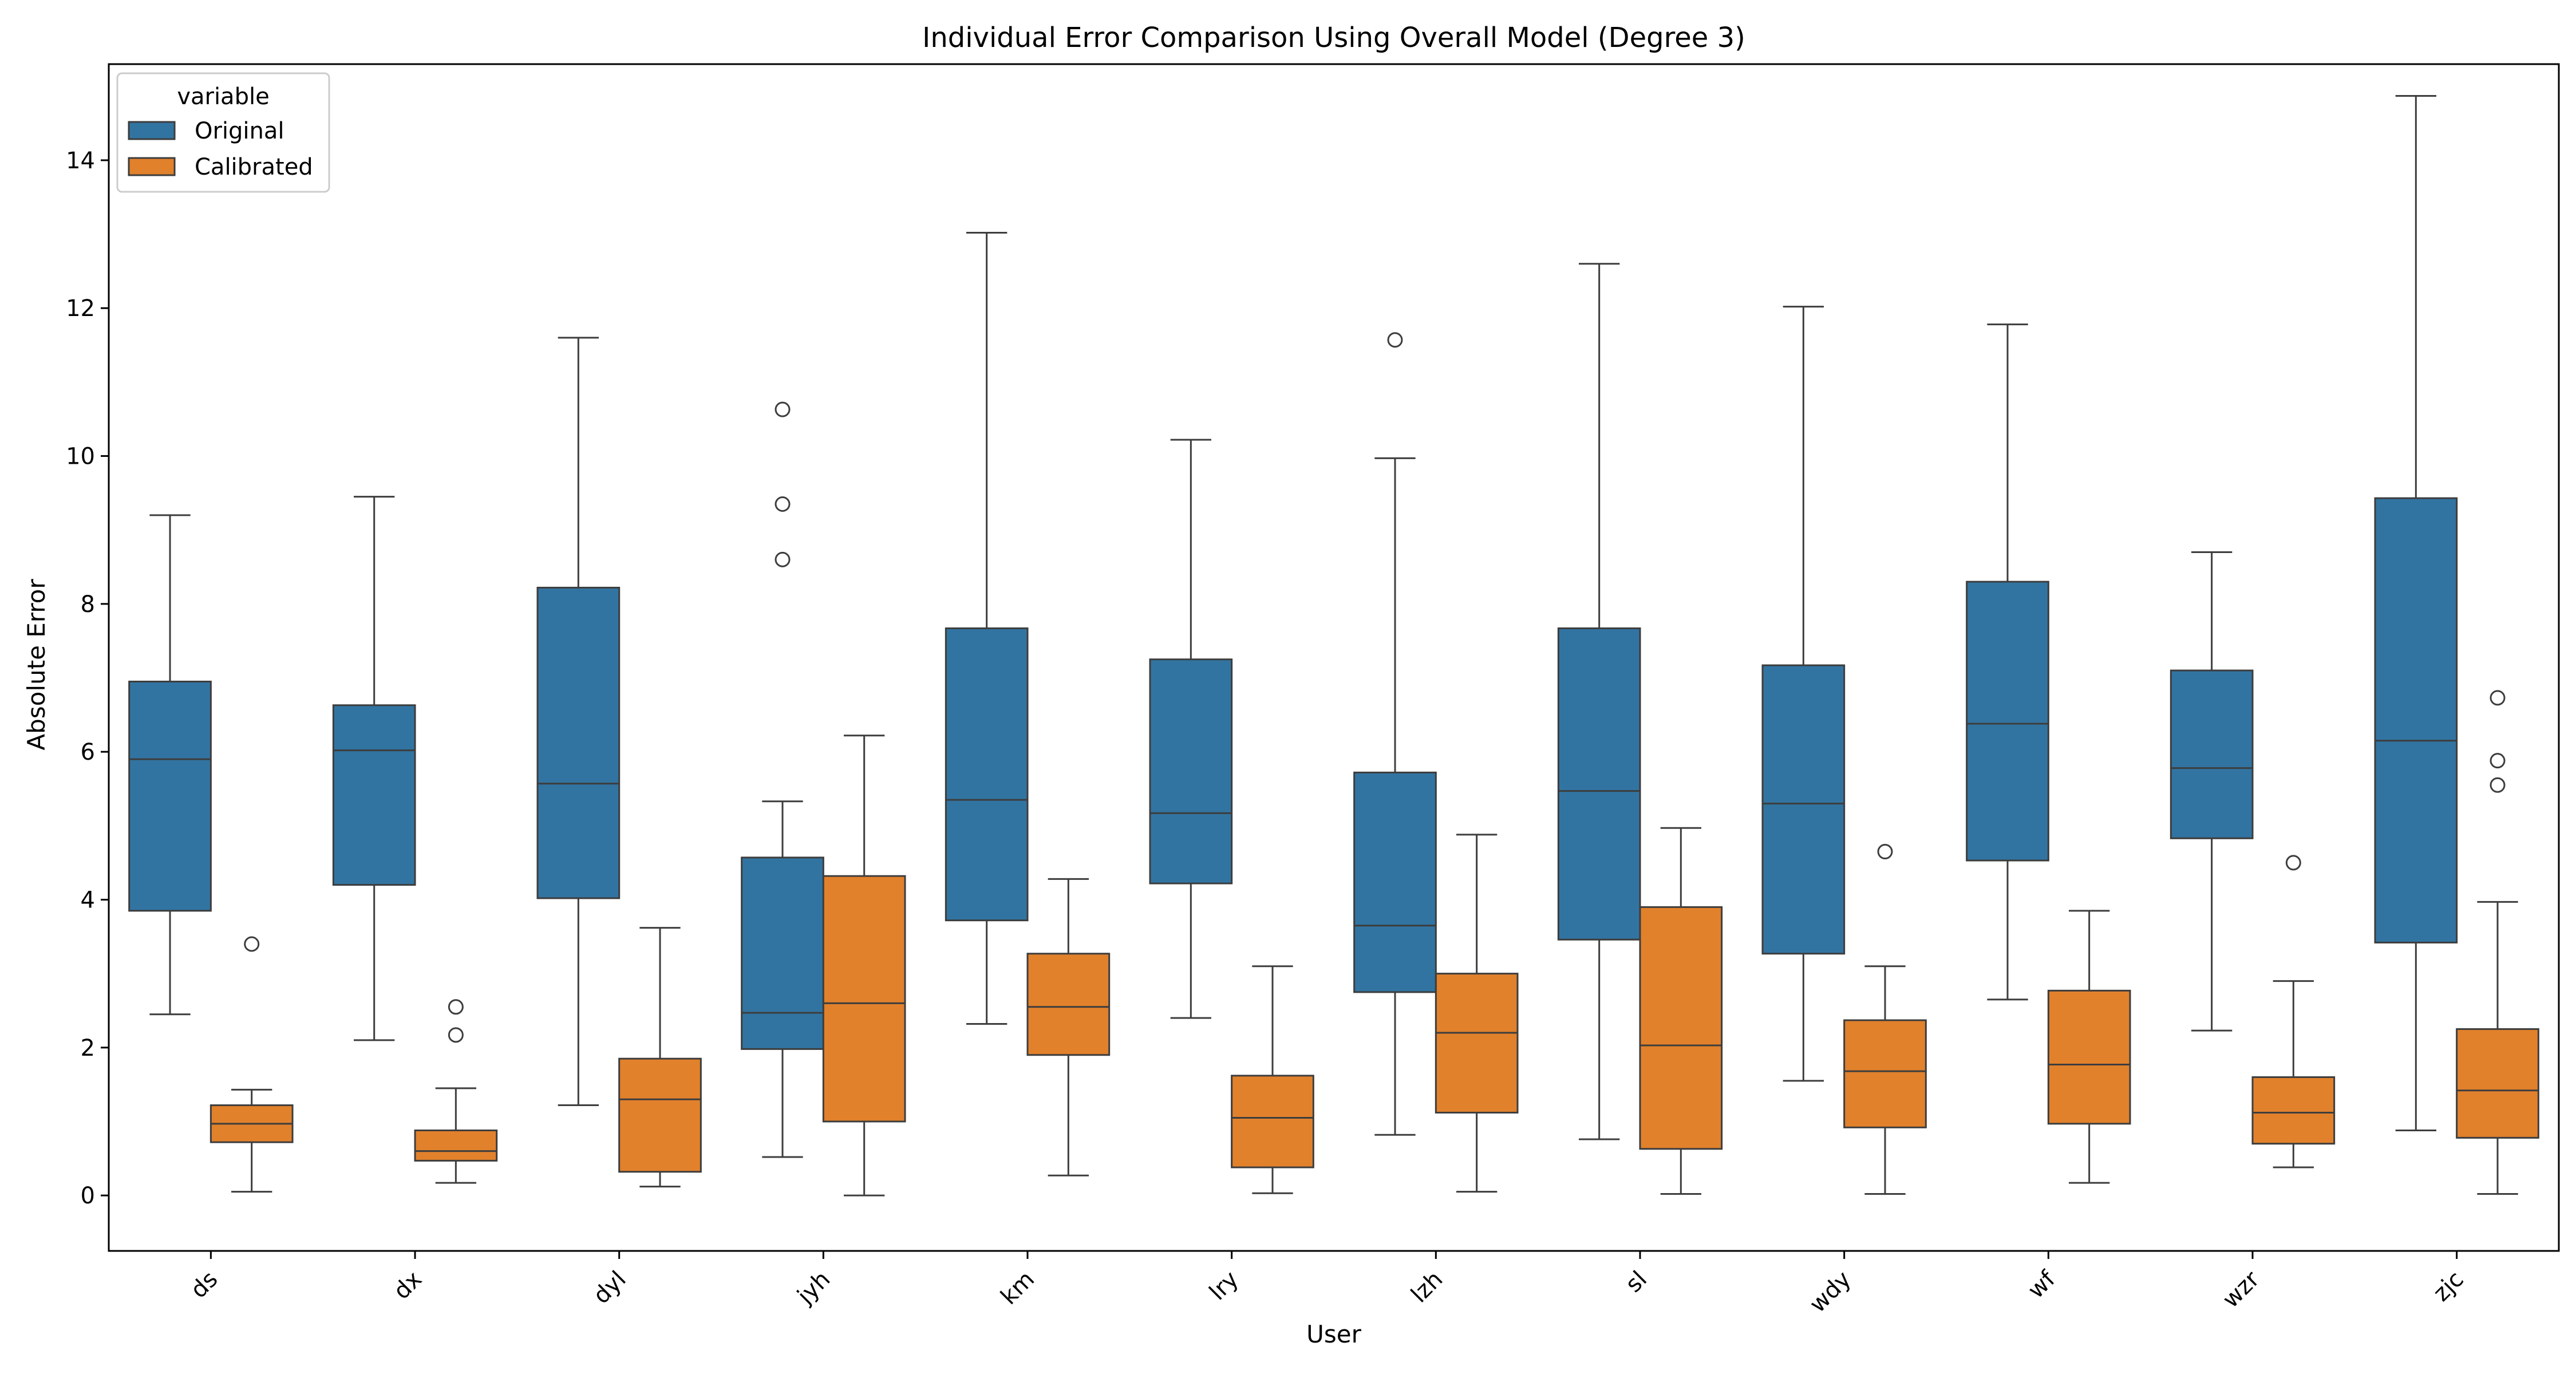 The image size is (2576, 1374). I want to click on box-original-wf, so click(2007, 662).